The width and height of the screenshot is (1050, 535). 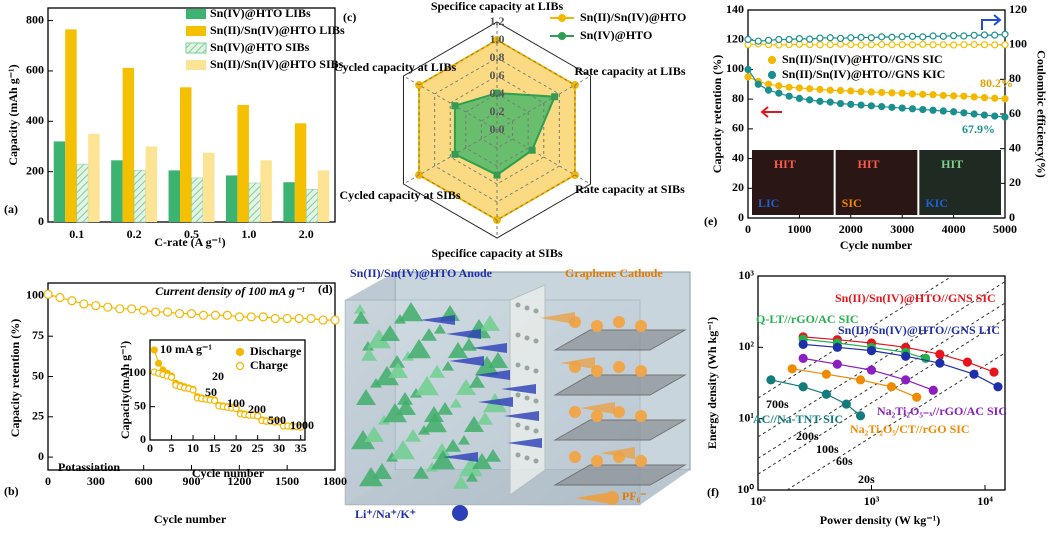 What do you see at coordinates (771, 112) in the screenshot?
I see `axis-arrow` at bounding box center [771, 112].